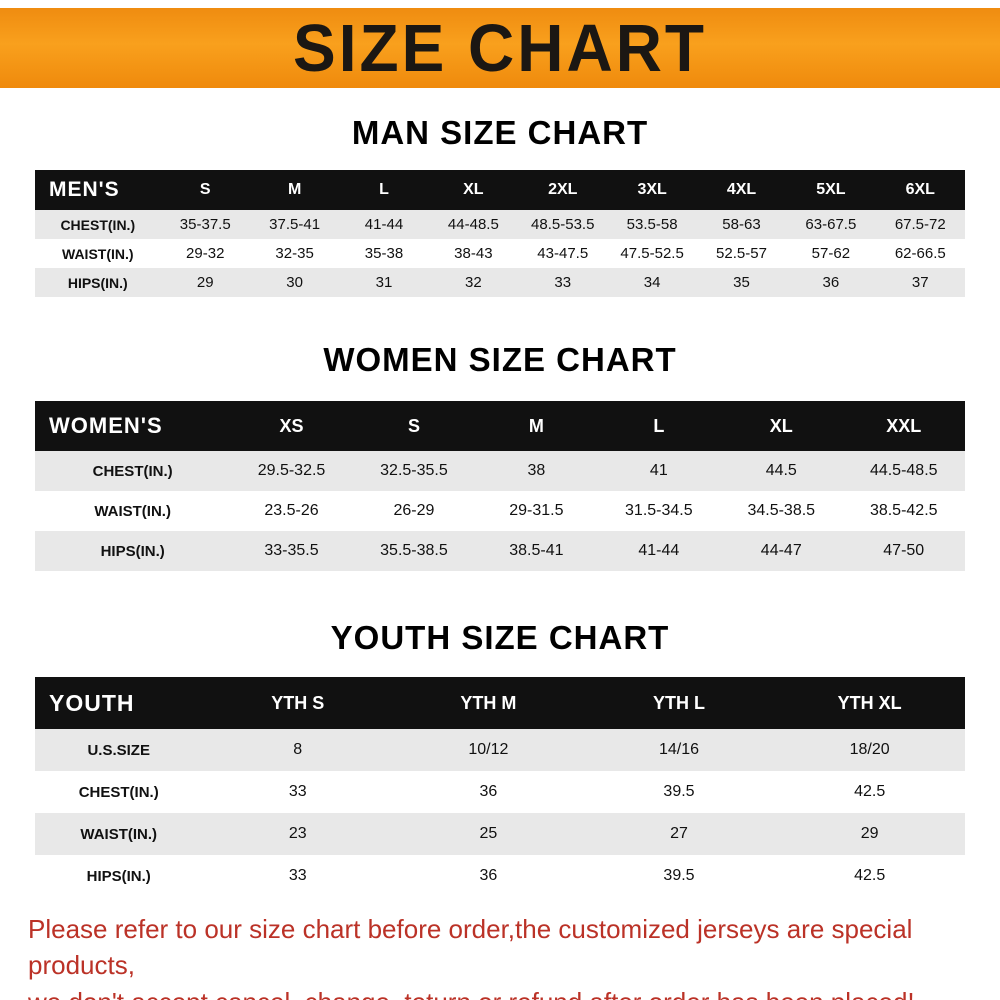  What do you see at coordinates (298, 749) in the screenshot?
I see `data-cell: 8` at bounding box center [298, 749].